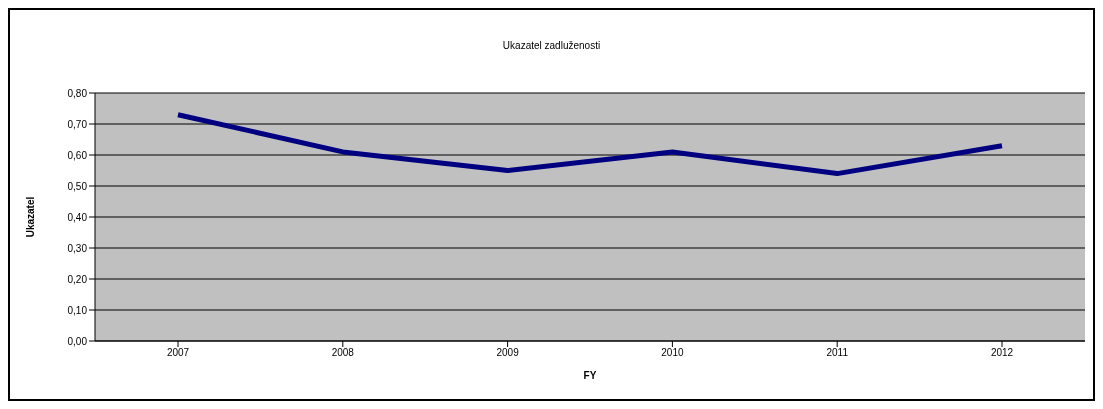 This screenshot has width=1103, height=409. What do you see at coordinates (77, 279) in the screenshot?
I see `y-tick-label: 0,20` at bounding box center [77, 279].